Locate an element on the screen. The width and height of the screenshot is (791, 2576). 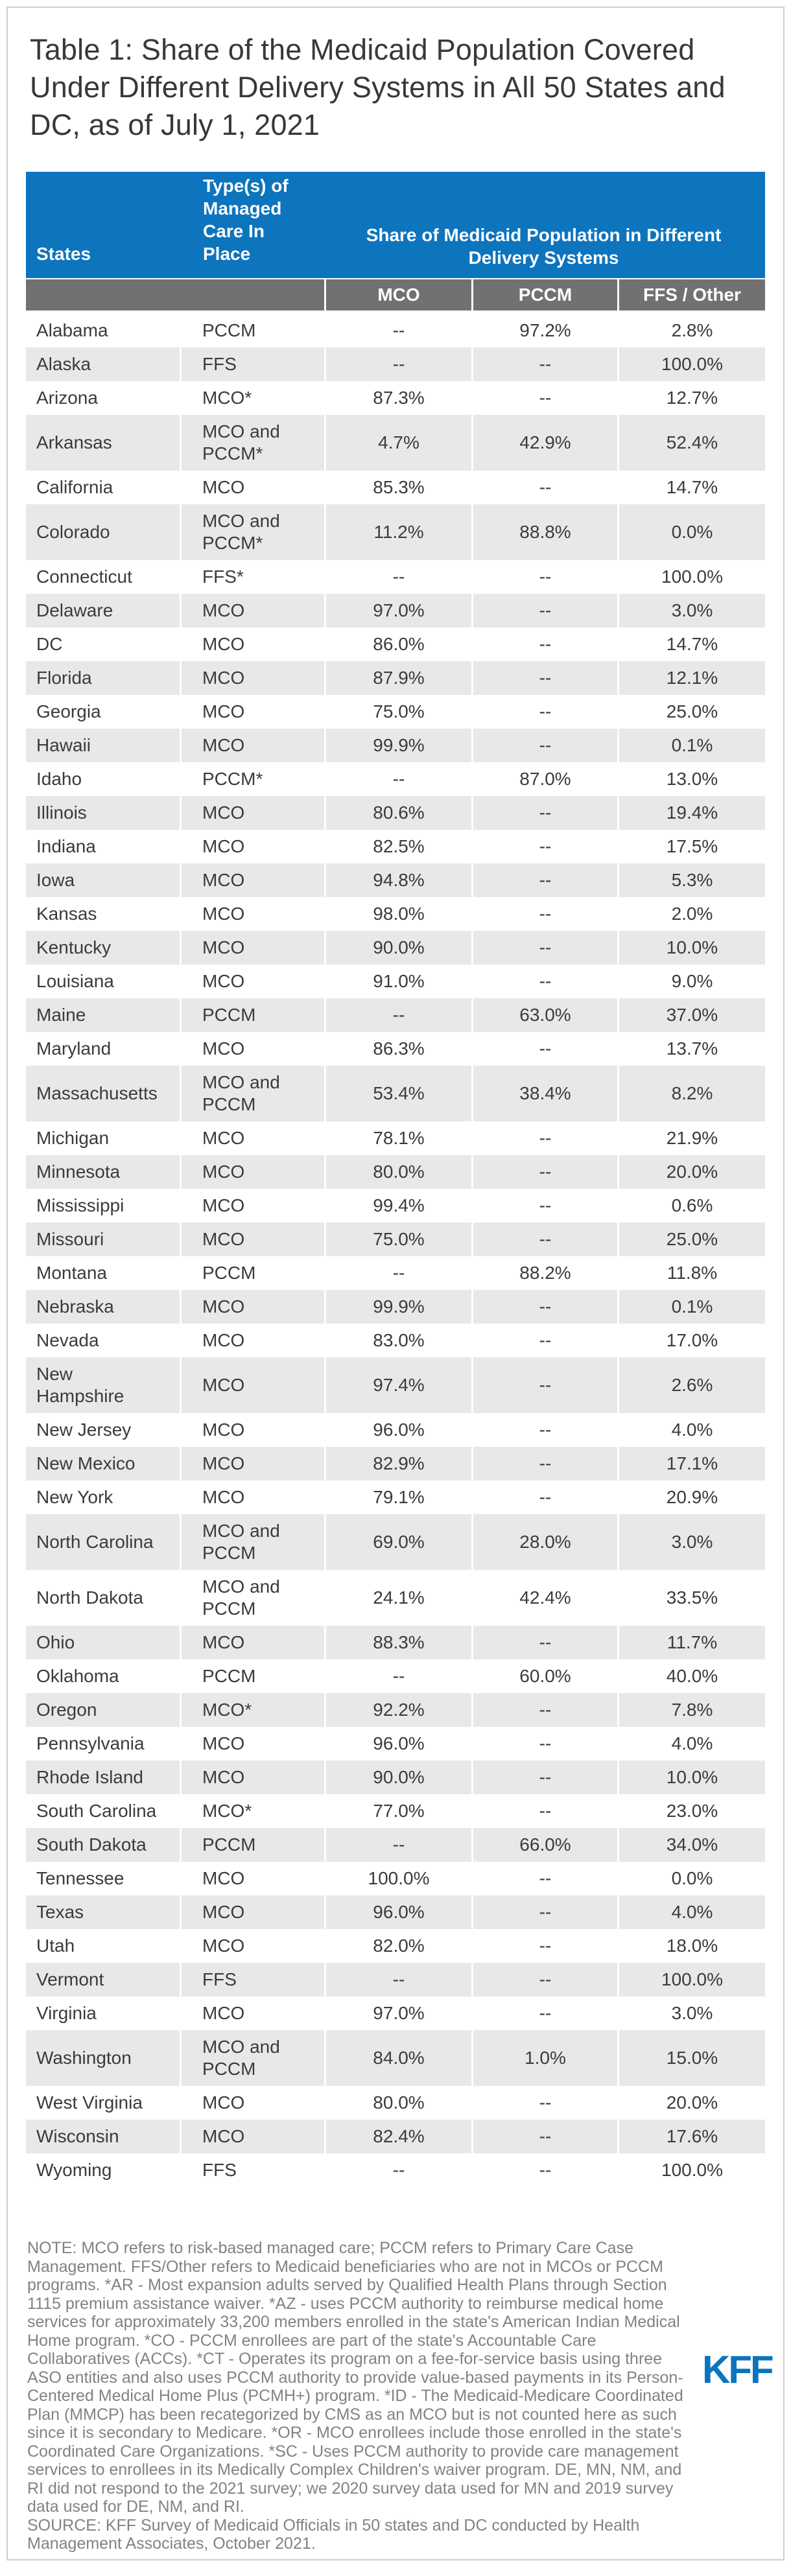
table-row: Minnesota MCO 80.0% -- 20.0% is located at coordinates (395, 1172).